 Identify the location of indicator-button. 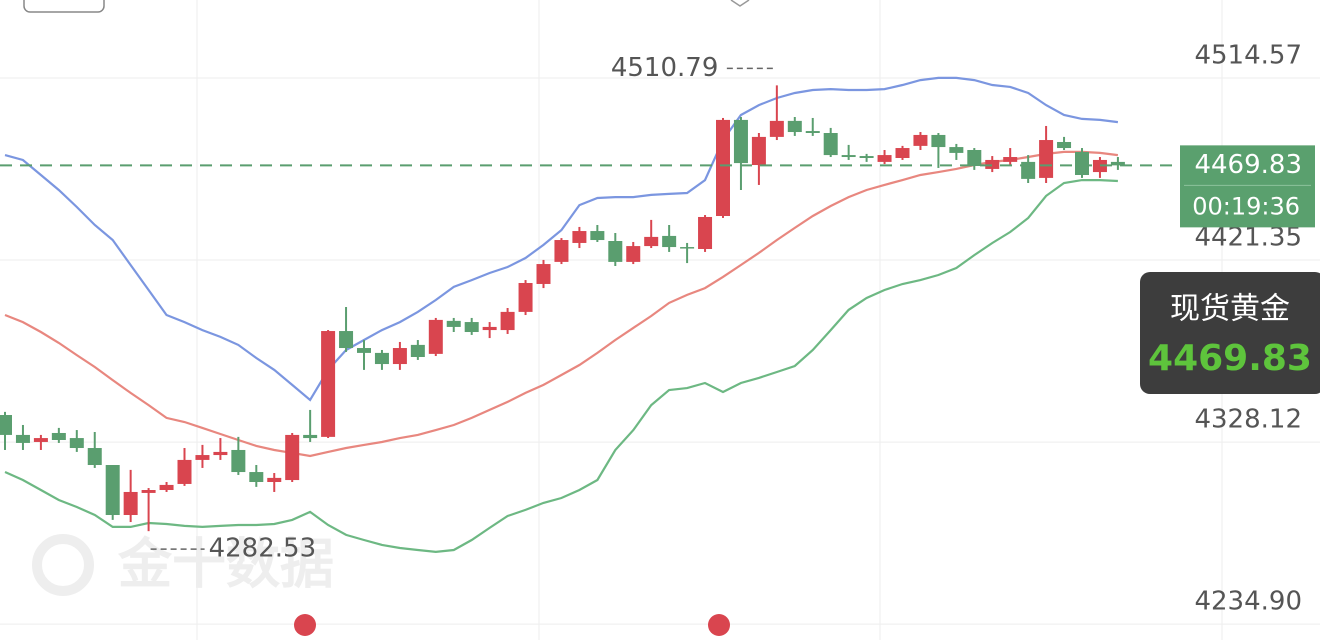
(64, 6).